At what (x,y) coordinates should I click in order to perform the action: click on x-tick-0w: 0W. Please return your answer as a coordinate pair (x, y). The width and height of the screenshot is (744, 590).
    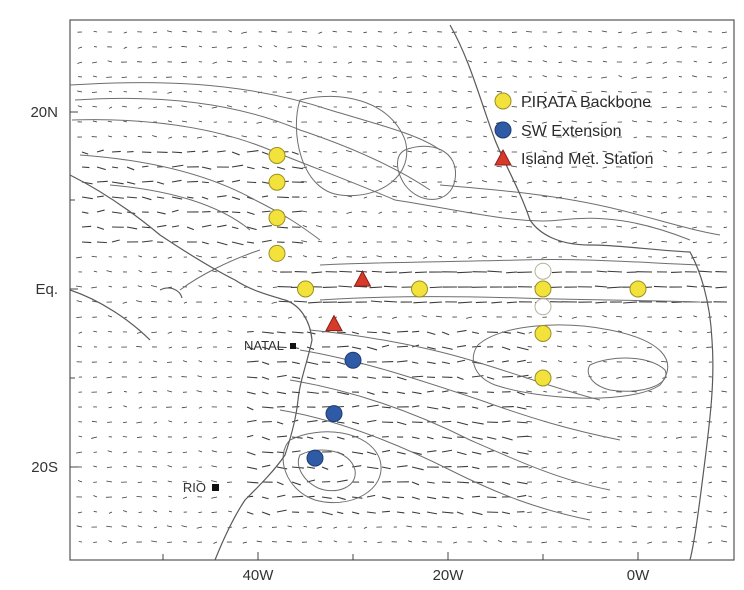
    Looking at the image, I should click on (638, 575).